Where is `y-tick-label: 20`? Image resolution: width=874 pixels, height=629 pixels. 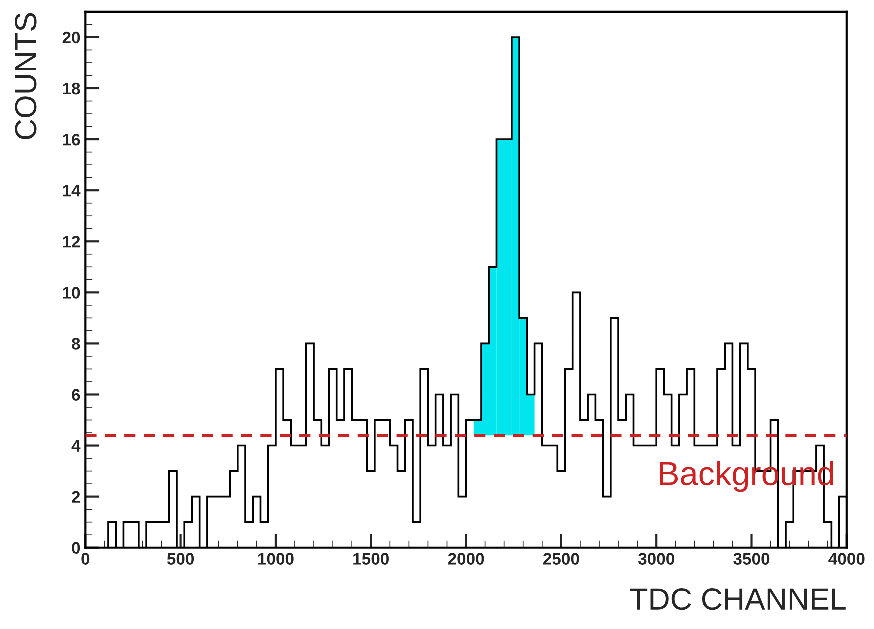
y-tick-label: 20 is located at coordinates (71, 38).